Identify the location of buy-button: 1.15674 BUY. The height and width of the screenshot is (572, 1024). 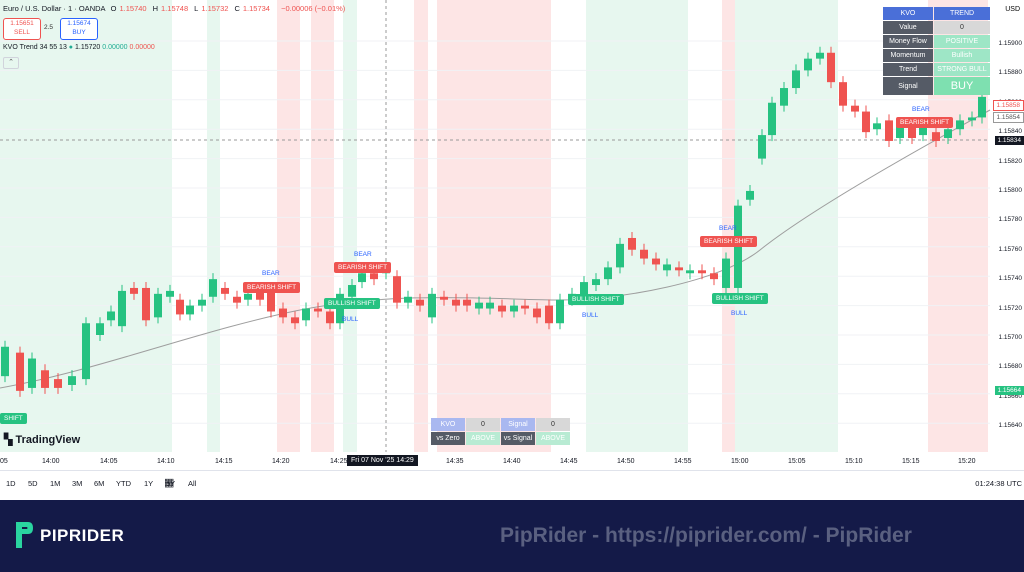
(79, 29).